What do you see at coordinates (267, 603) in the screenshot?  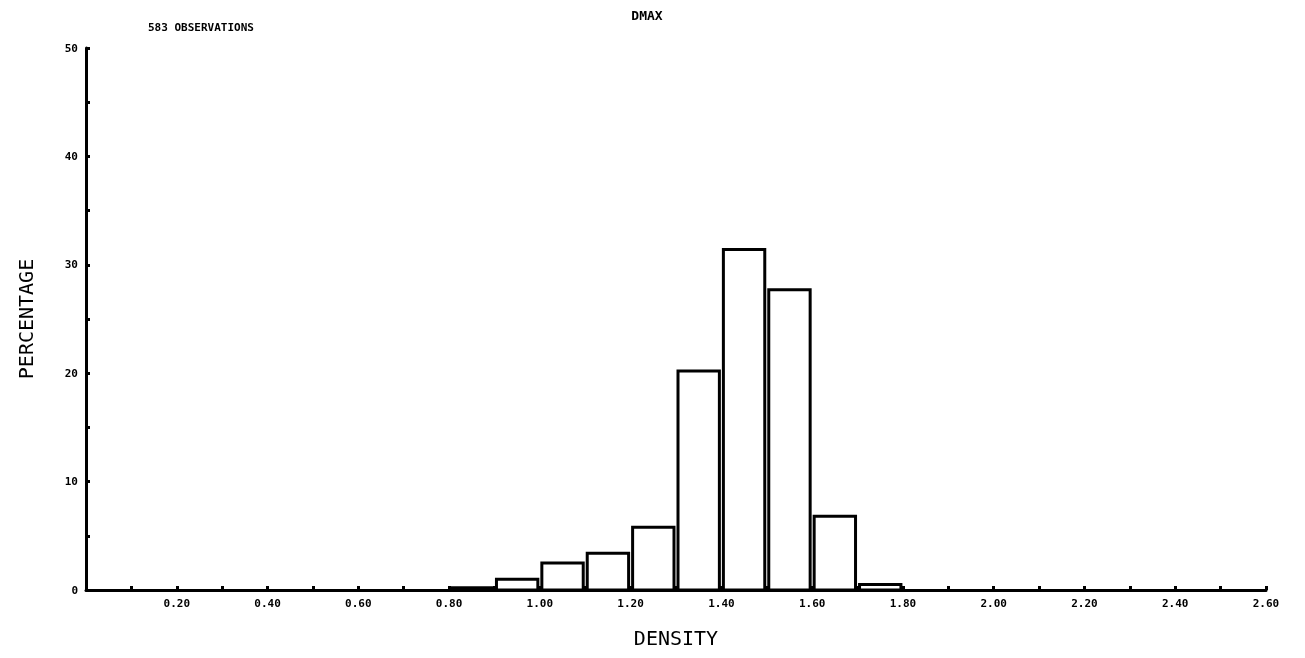 I see `x-tick-label: 0.40` at bounding box center [267, 603].